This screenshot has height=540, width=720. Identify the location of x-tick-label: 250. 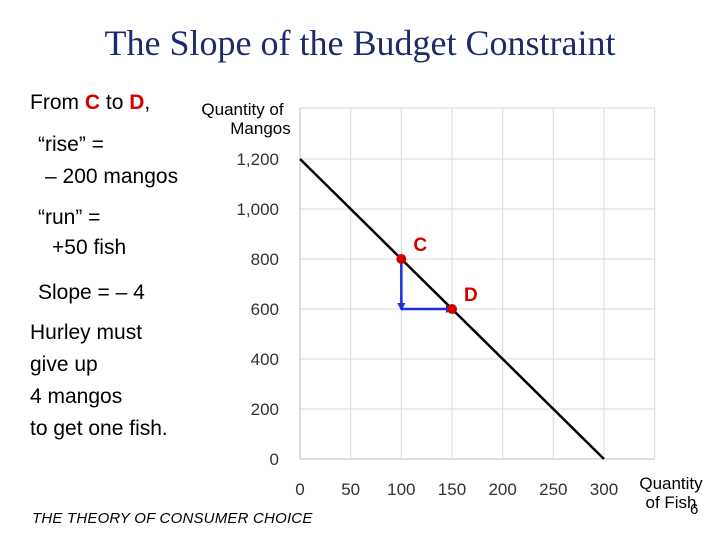
(553, 489).